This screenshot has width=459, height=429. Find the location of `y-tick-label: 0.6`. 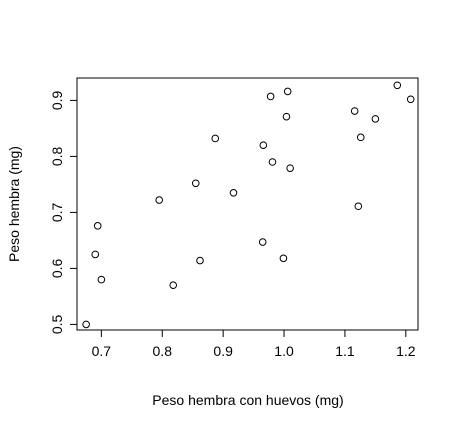

y-tick-label: 0.6 is located at coordinates (57, 268).